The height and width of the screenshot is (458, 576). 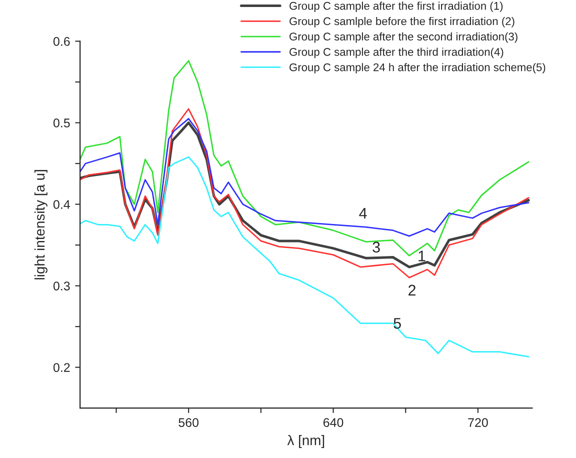 What do you see at coordinates (404, 37) in the screenshot?
I see `legend-label: Group C sample after the second irradiation(3)` at bounding box center [404, 37].